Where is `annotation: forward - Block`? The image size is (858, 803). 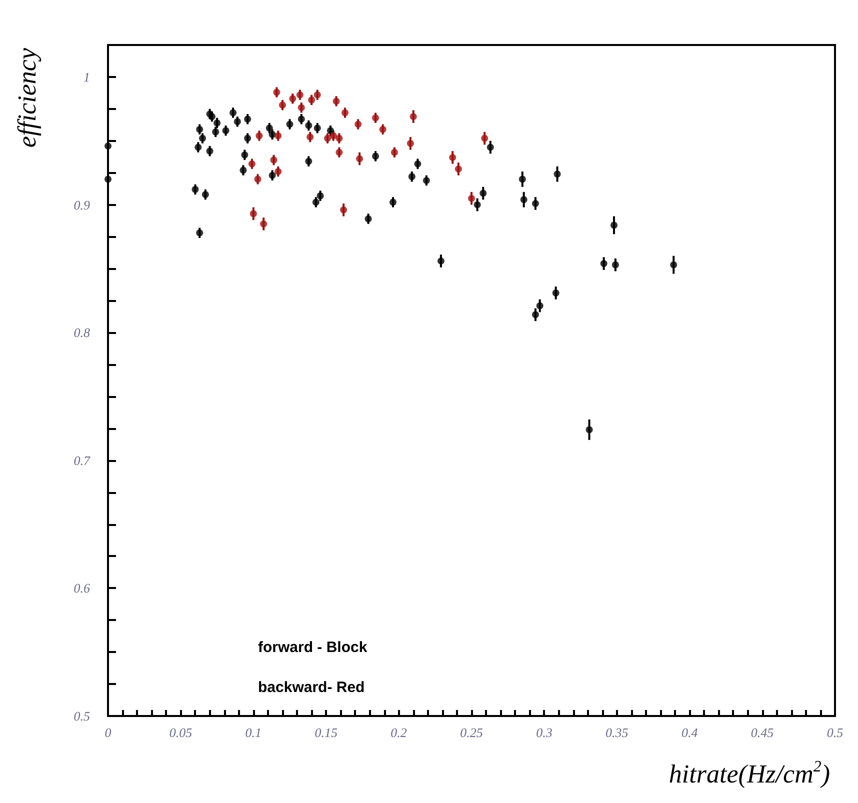 annotation: forward - Block is located at coordinates (313, 647).